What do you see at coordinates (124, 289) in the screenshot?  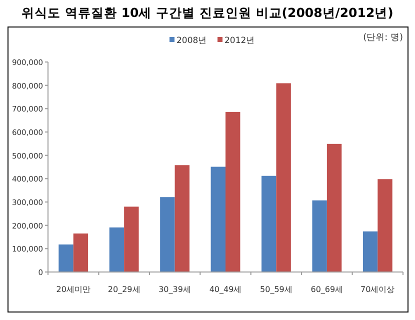 I see `x-tick-label: 20_29세` at bounding box center [124, 289].